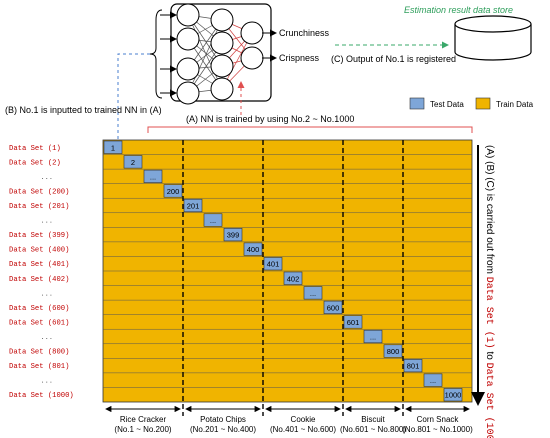 This screenshot has width=550, height=438. Describe the element at coordinates (168, 54) in the screenshot. I see `input-arrows` at that location.